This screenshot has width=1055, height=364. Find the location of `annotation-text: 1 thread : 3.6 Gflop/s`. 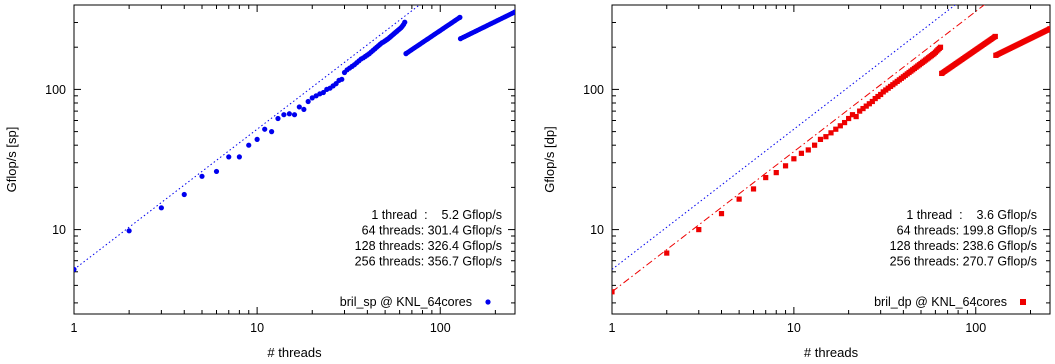

annotation-text: 1 thread : 3.6 Gflop/s is located at coordinates (971, 215).